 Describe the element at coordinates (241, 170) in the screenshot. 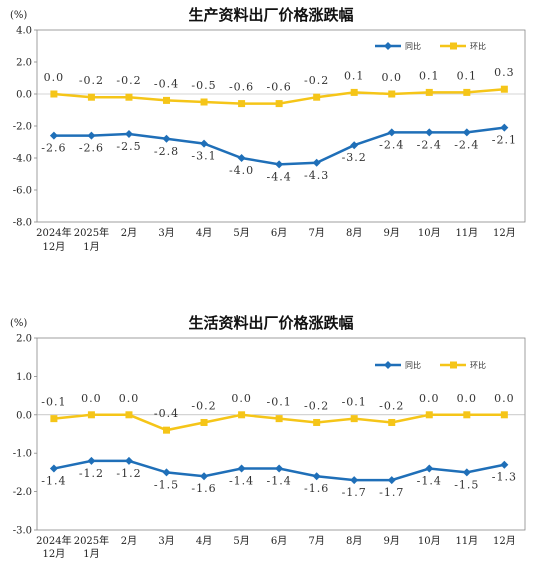

I see `data-label-yoy: -4.0` at that location.